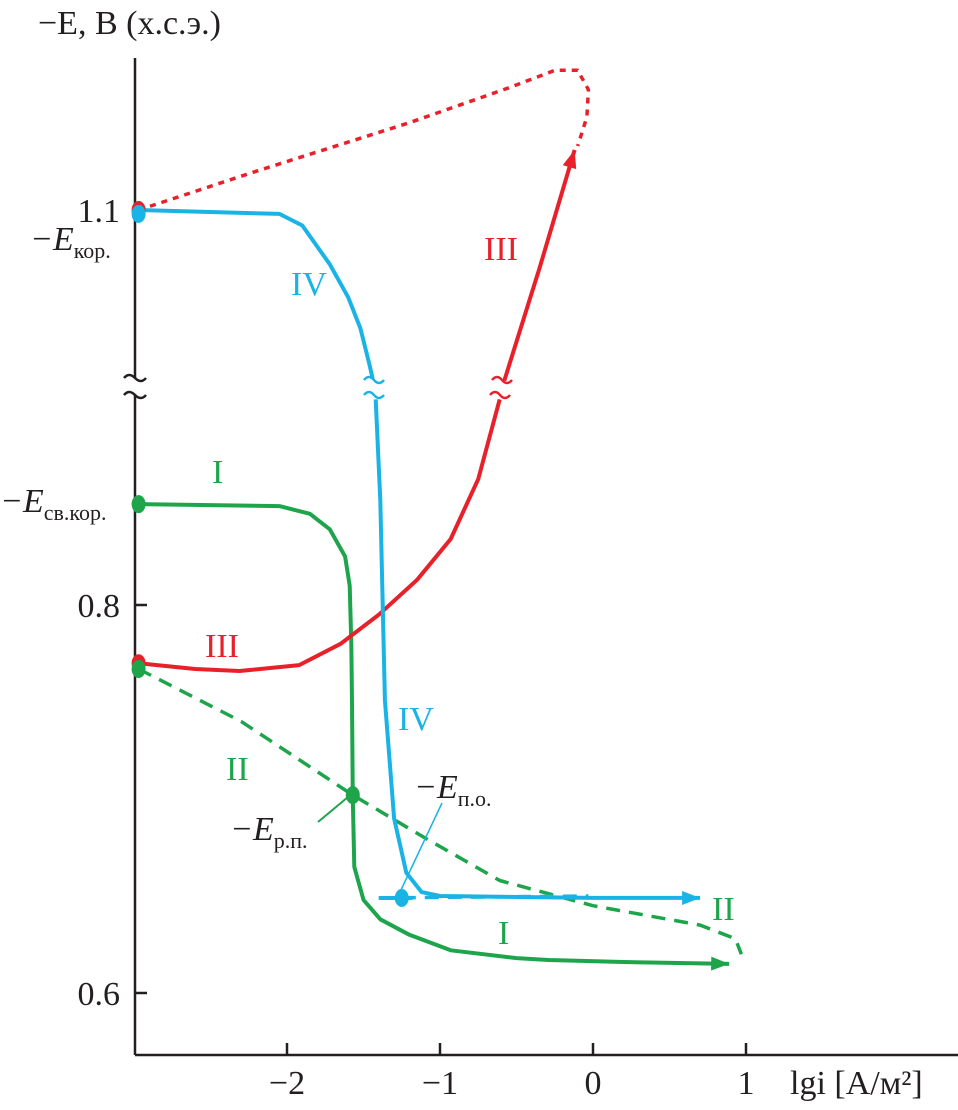 The image size is (958, 1110). What do you see at coordinates (746, 1083) in the screenshot?
I see `x-tick-label: 1` at bounding box center [746, 1083].